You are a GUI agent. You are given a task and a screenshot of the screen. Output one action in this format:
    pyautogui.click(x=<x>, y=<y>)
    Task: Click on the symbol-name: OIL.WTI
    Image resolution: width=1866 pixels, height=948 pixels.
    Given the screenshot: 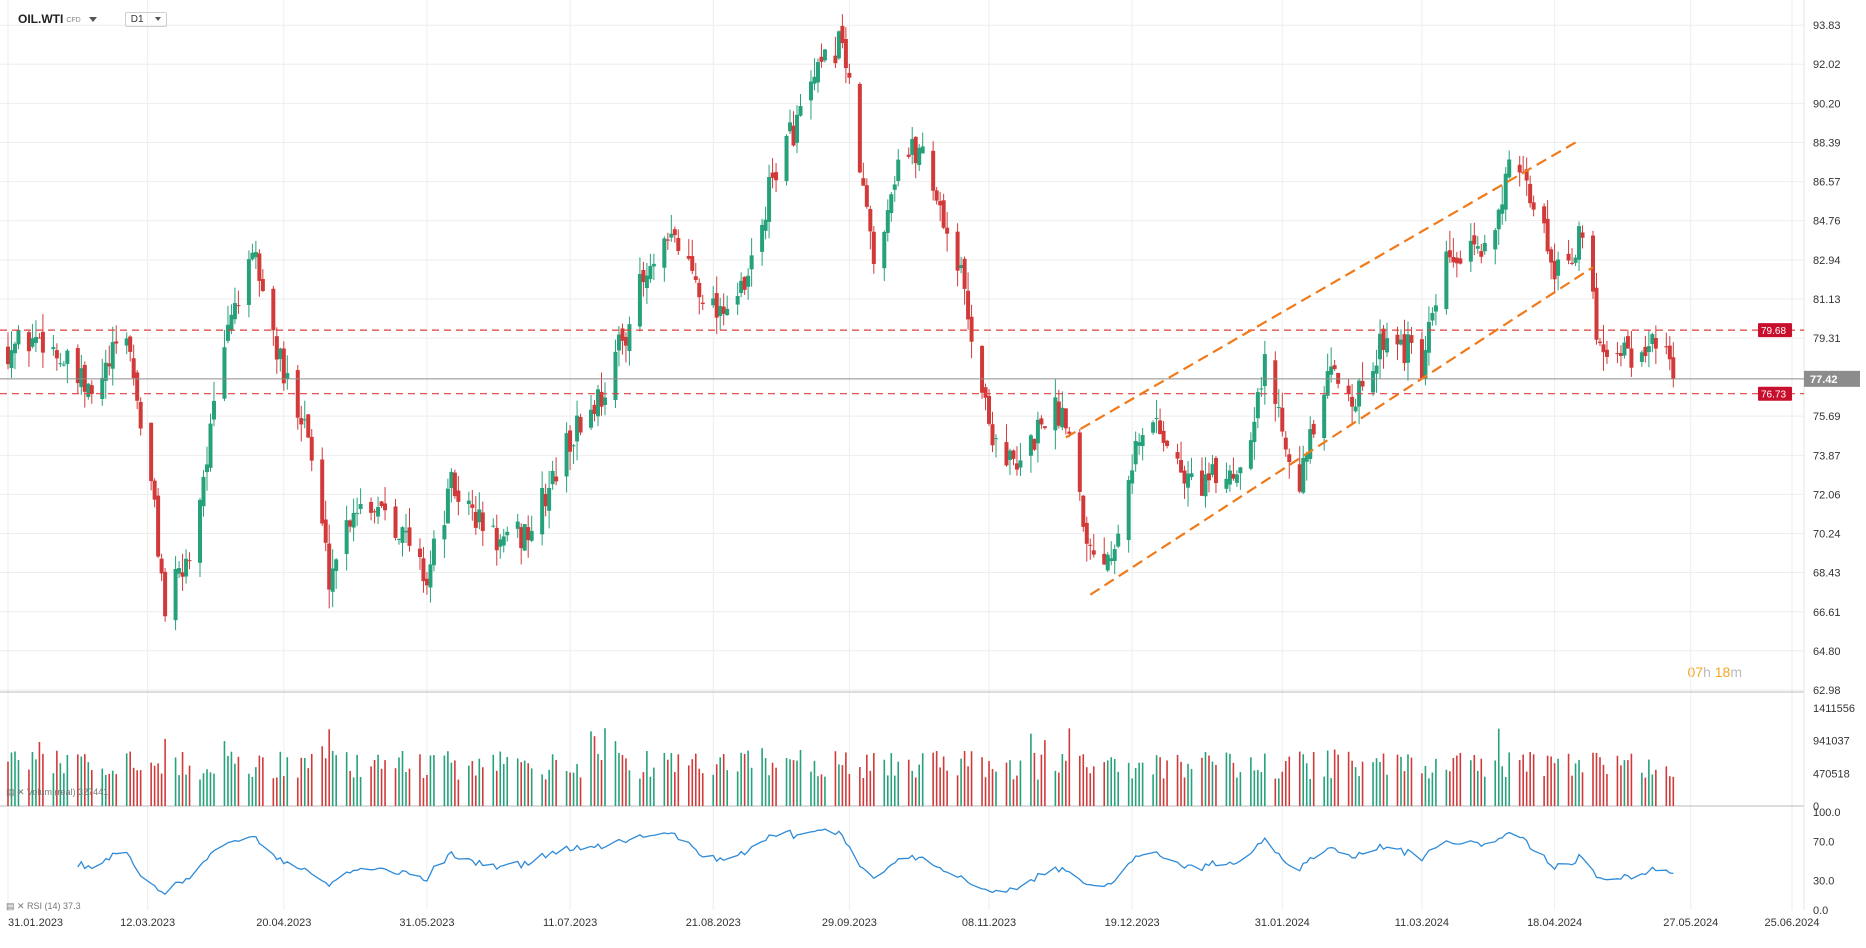 What is the action you would take?
    pyautogui.click(x=41, y=19)
    